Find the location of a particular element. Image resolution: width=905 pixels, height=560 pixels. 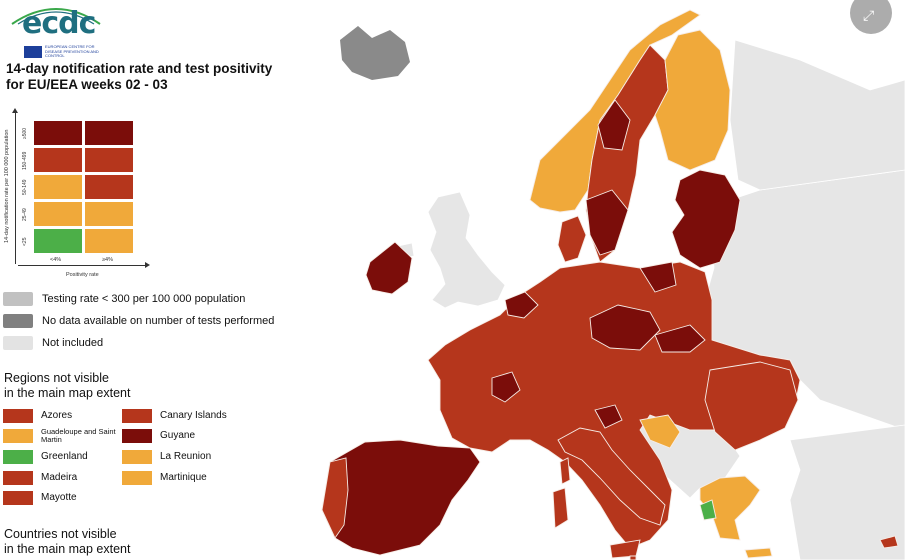

norway is located at coordinates (615, 111).